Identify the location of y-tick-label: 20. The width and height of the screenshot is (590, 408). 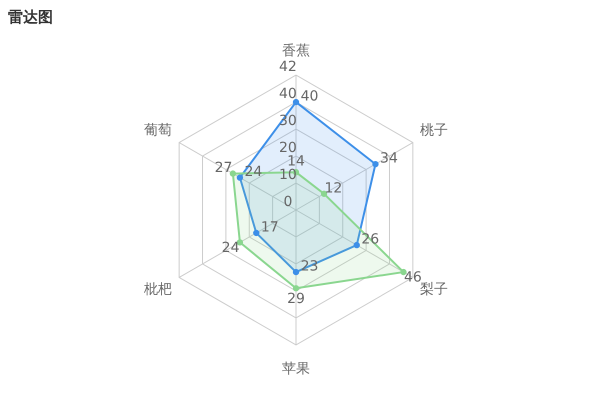
(287, 148).